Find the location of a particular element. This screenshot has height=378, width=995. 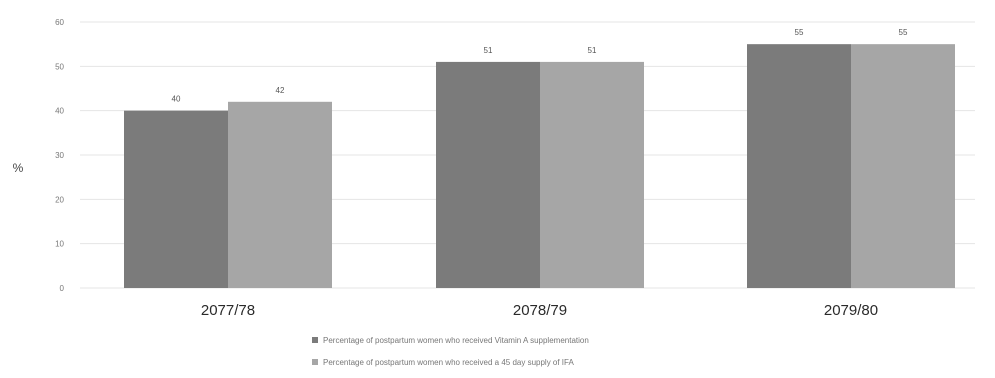

y-tick-label: 10 is located at coordinates (59, 244).